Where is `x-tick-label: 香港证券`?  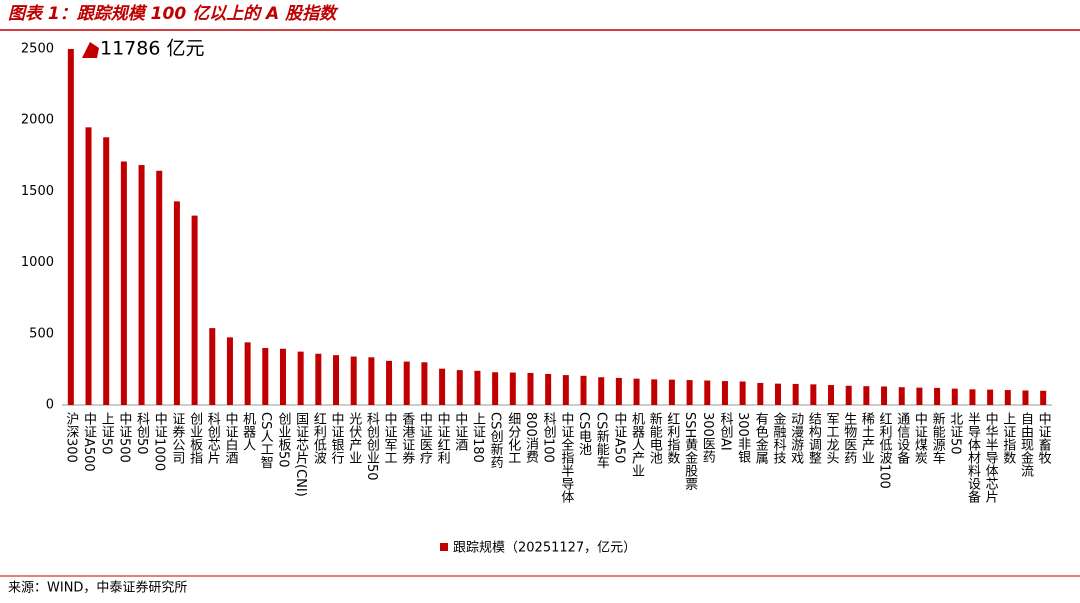 x-tick-label: 香港证券 is located at coordinates (407, 438).